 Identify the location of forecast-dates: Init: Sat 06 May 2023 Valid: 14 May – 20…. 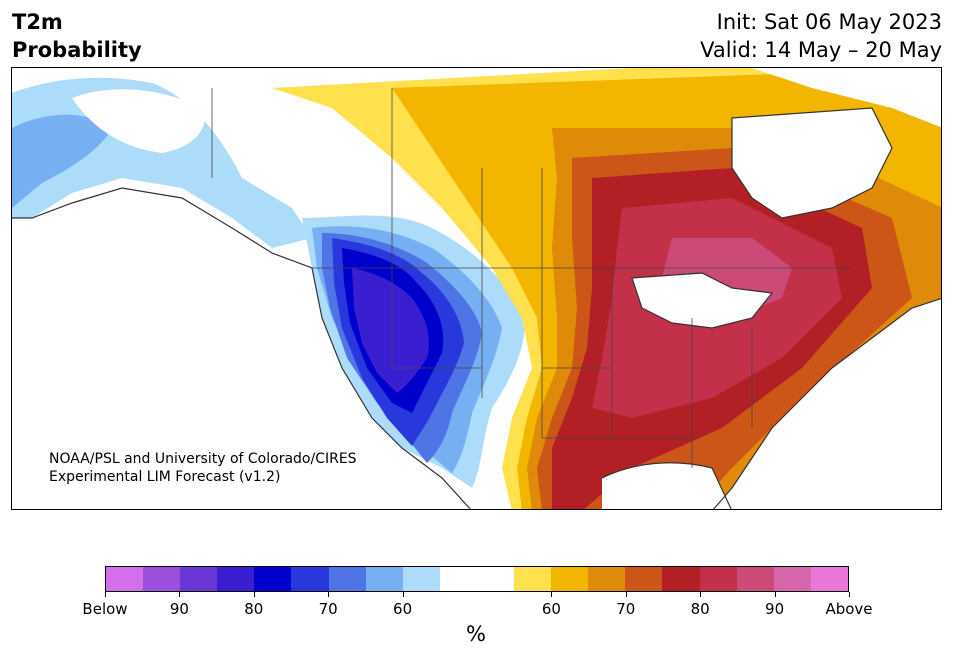
(821, 36).